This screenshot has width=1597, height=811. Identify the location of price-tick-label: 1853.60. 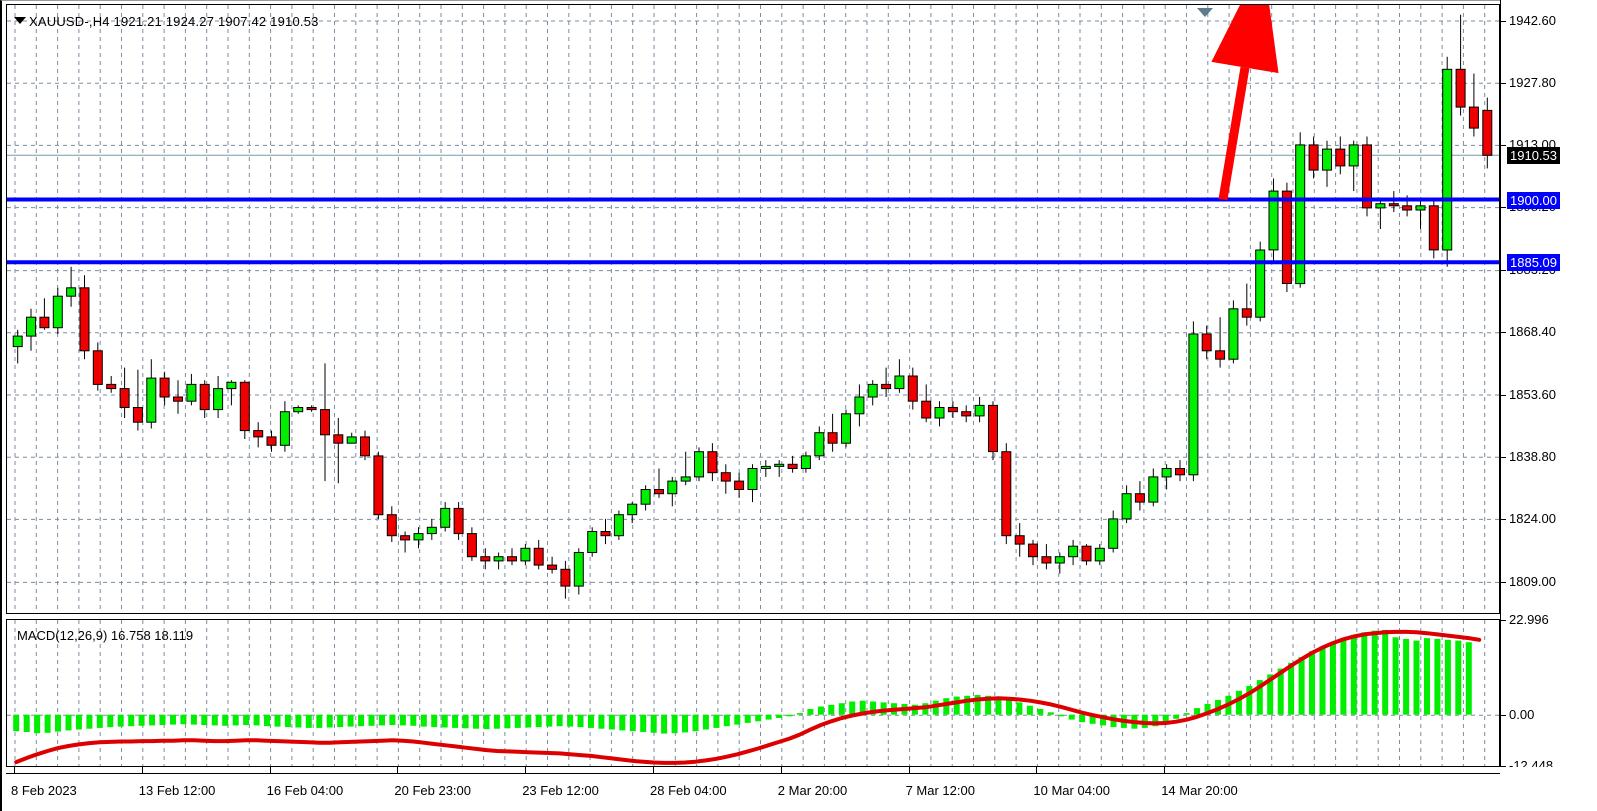
(1532, 394).